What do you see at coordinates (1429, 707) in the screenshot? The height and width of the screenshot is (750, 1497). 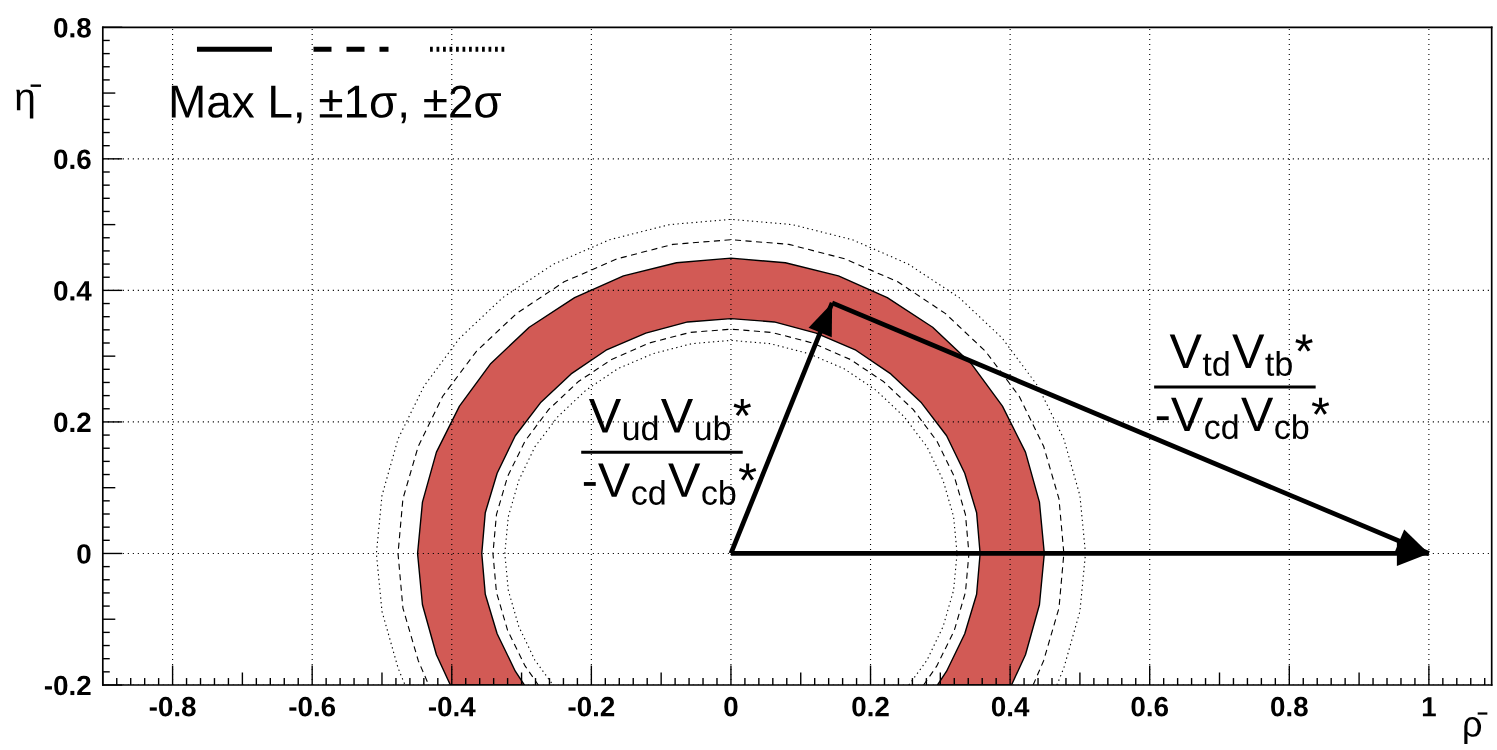 I see `x-tick-label: 1` at bounding box center [1429, 707].